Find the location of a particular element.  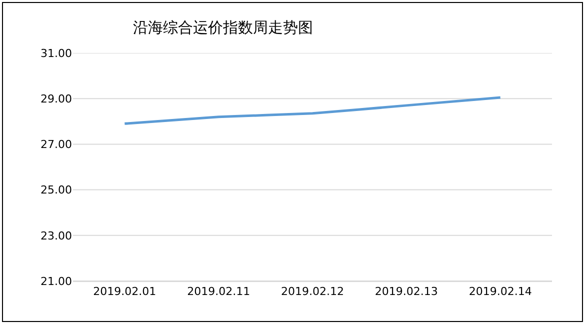

line-series is located at coordinates (312, 110).